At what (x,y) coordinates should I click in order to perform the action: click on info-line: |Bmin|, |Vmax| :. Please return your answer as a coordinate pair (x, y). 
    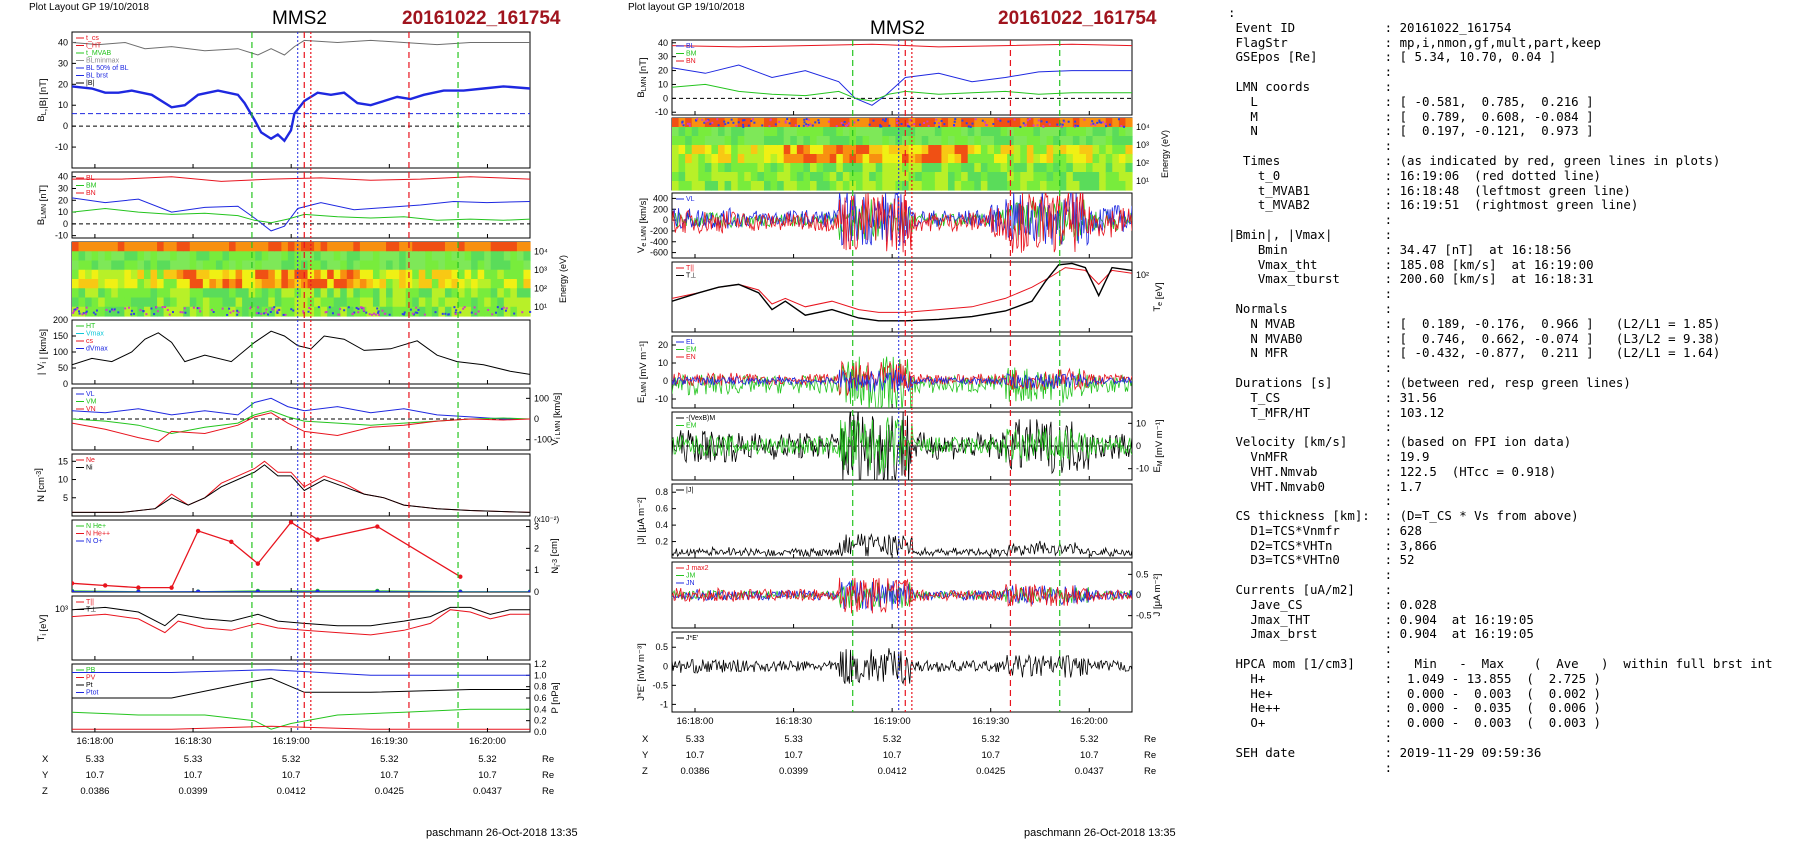
    Looking at the image, I should click on (1310, 234).